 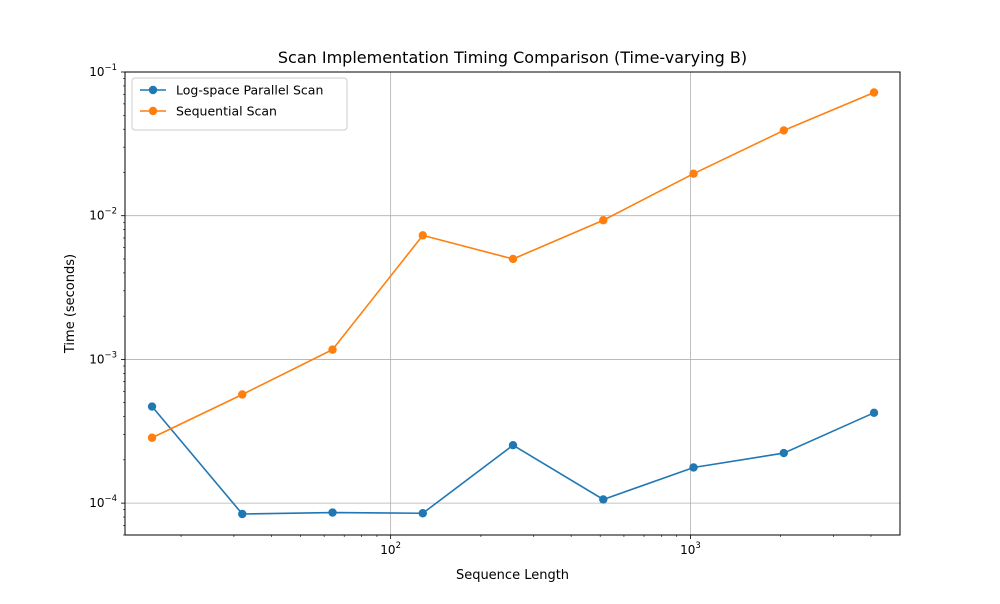 What do you see at coordinates (103, 71) in the screenshot?
I see `y-tick-label: 10⁻¹` at bounding box center [103, 71].